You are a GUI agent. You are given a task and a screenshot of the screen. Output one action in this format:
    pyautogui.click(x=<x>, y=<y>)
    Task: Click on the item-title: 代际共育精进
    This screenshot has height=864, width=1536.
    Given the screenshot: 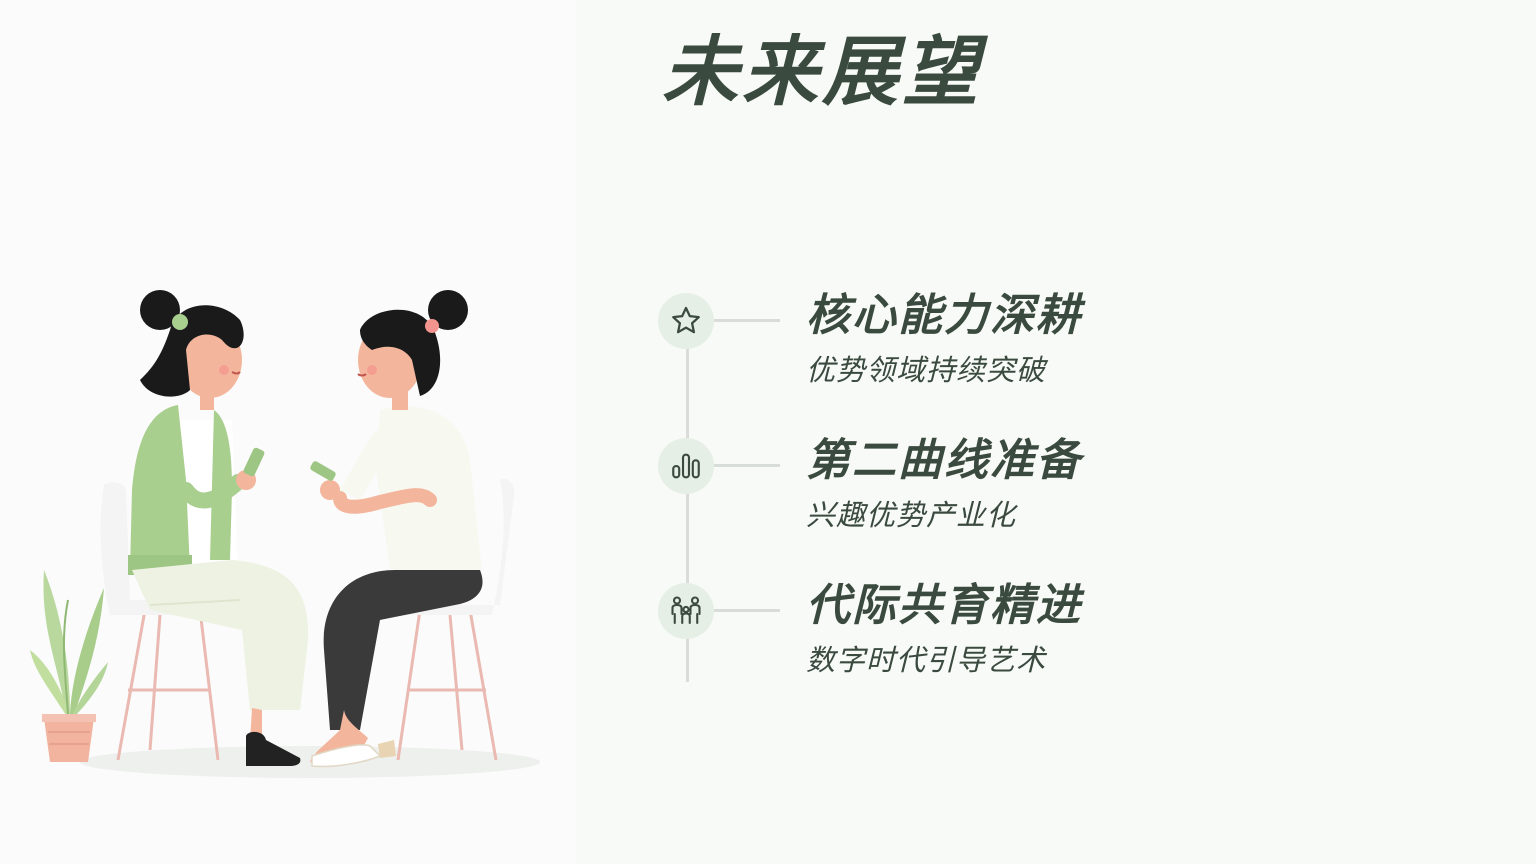 What is the action you would take?
    pyautogui.click(x=944, y=605)
    